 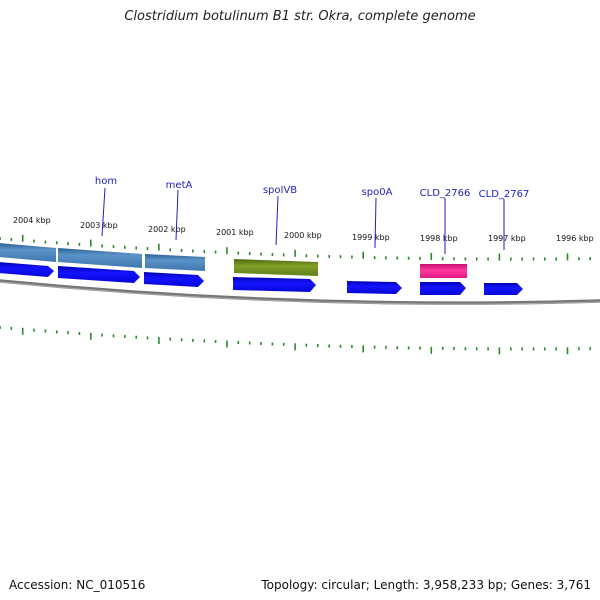 I want to click on genome-backbone, so click(x=300, y=292).